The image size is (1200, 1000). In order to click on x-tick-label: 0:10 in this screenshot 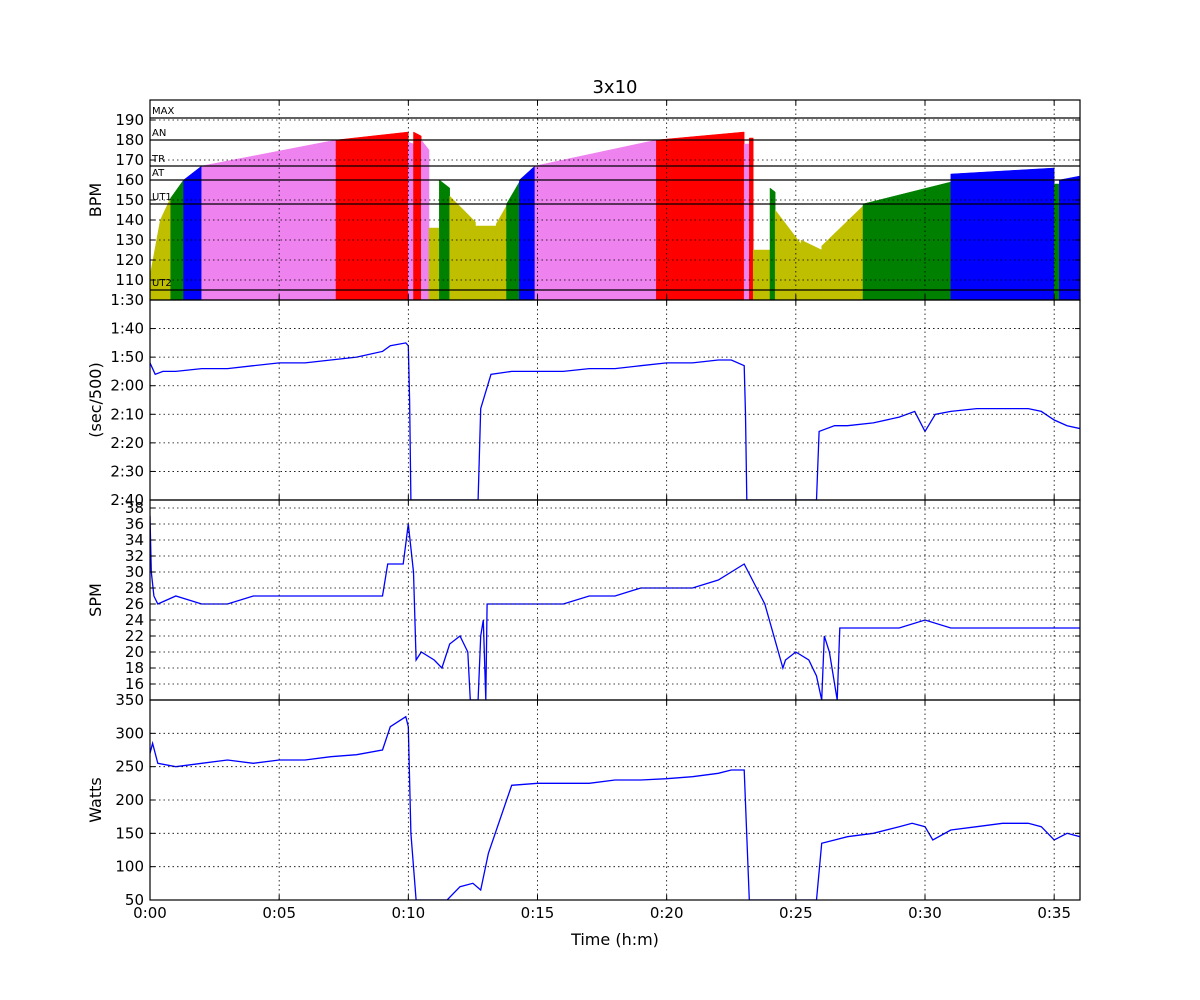, I will do `click(408, 913)`.